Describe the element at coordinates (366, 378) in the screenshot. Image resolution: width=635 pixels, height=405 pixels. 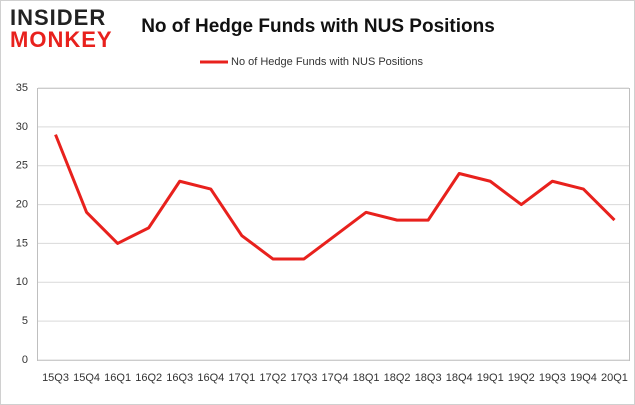
I see `x-tick-label: 18Q1` at that location.